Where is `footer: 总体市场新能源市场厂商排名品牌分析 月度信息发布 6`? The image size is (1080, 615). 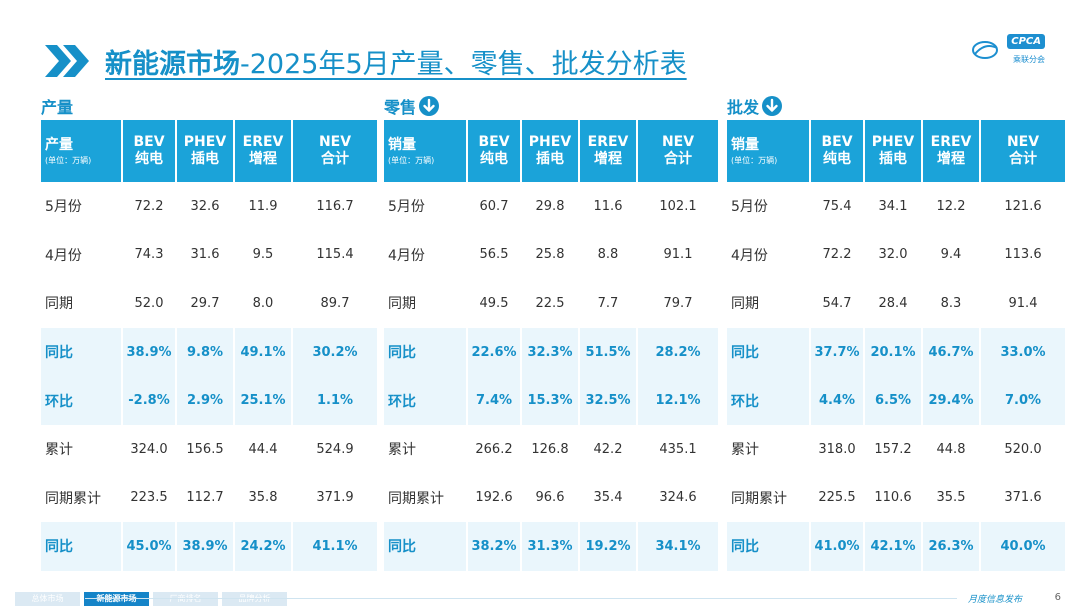
footer: 总体市场新能源市场厂商排名品牌分析 月度信息发布 6 is located at coordinates (541, 599).